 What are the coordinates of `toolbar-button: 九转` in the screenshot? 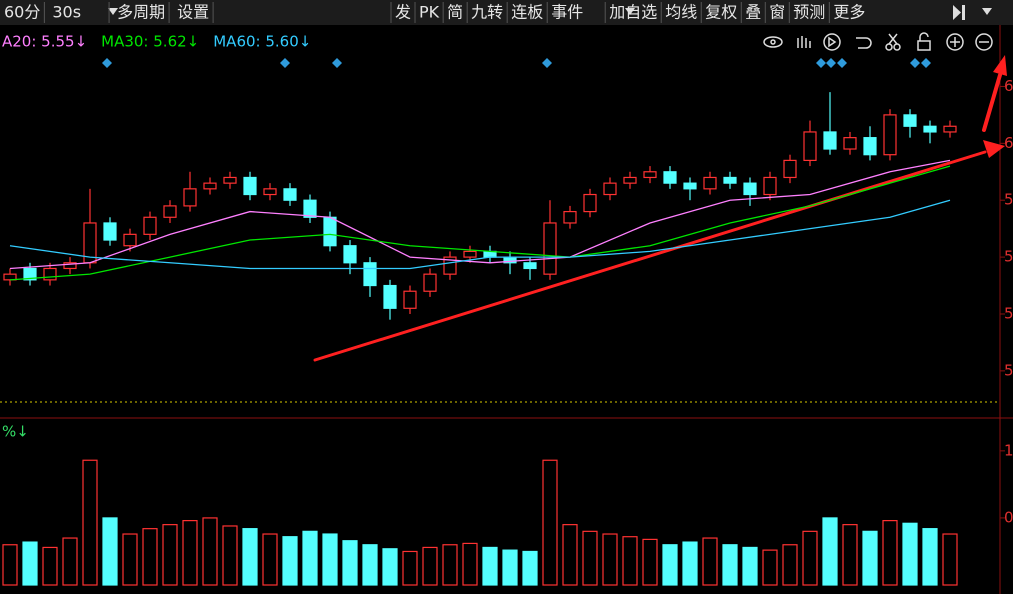 It's located at (487, 12).